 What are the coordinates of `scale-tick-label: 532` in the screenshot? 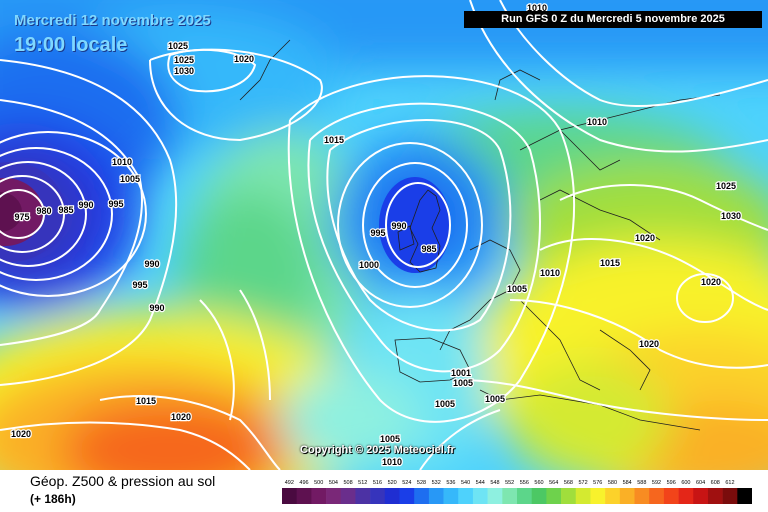 It's located at (436, 483).